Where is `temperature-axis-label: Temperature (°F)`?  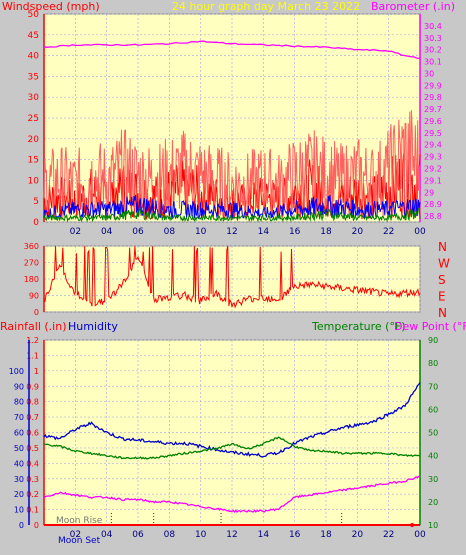
temperature-axis-label: Temperature (°F) is located at coordinates (358, 326).